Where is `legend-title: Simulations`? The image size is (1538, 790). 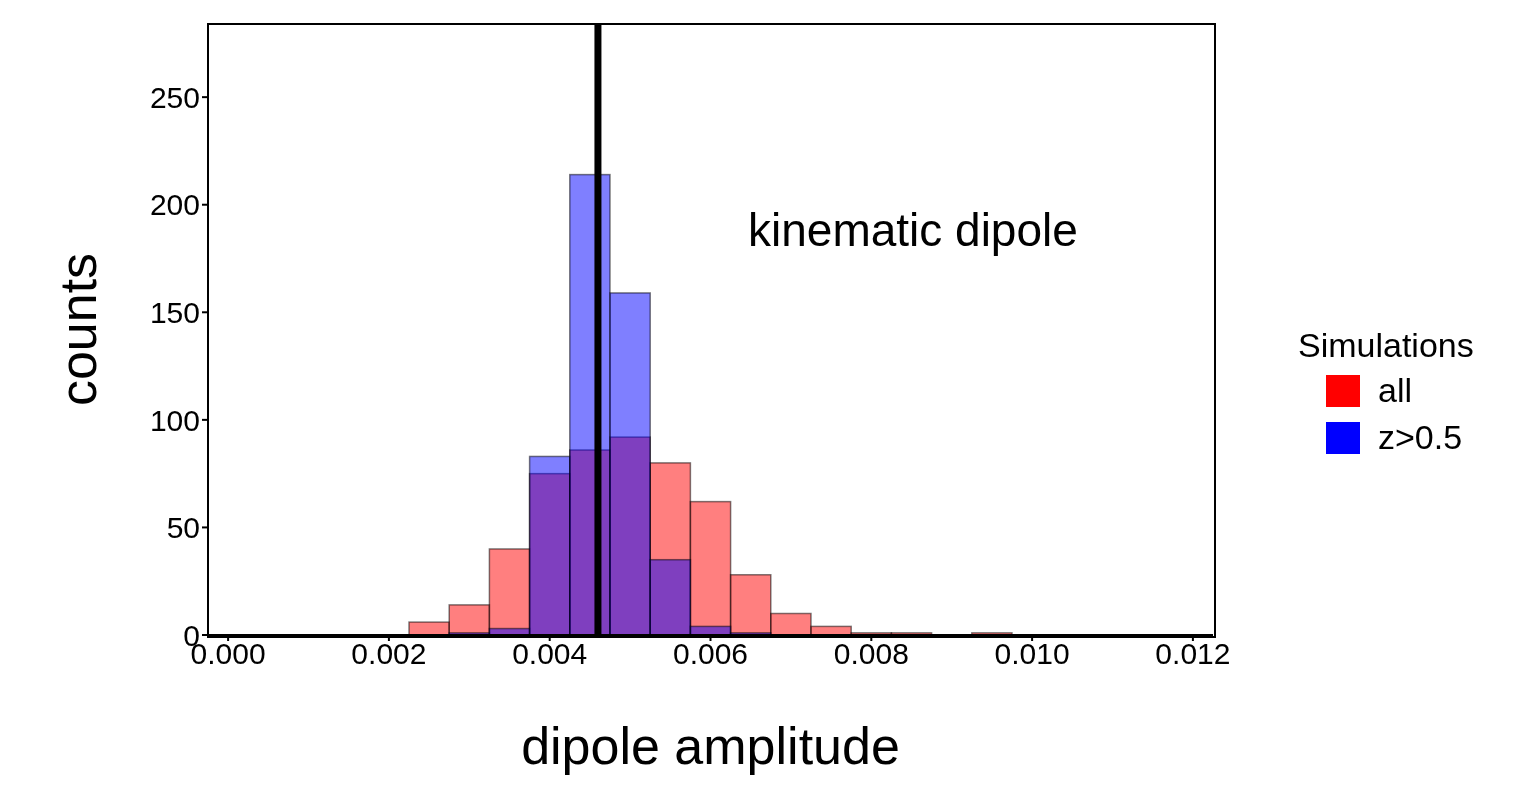 legend-title: Simulations is located at coordinates (1386, 345).